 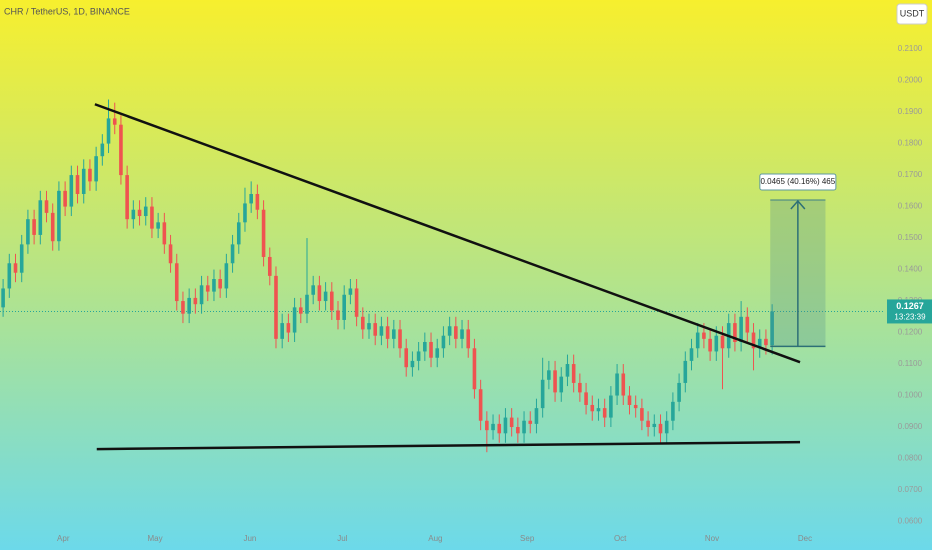 I want to click on x-tick-label: May, so click(x=154, y=538).